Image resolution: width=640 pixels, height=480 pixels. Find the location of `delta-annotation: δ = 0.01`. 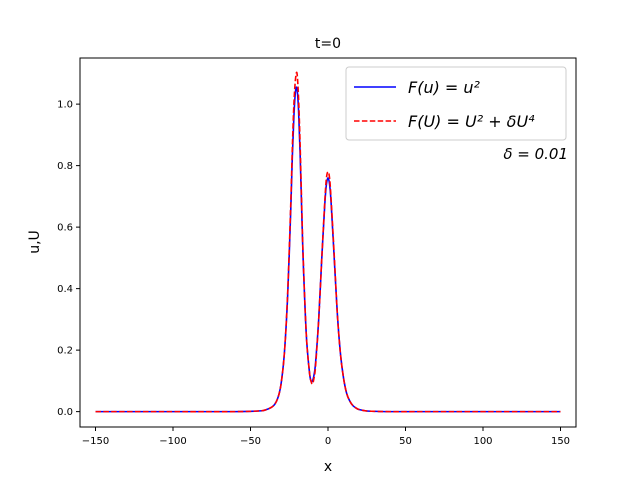

delta-annotation: δ = 0.01 is located at coordinates (535, 154).